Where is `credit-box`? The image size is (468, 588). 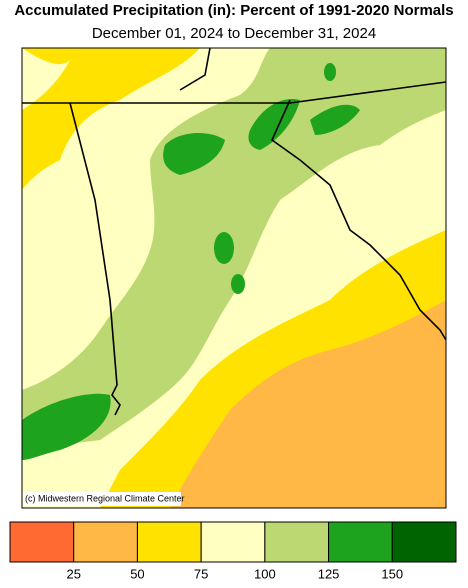 credit-box is located at coordinates (102, 499).